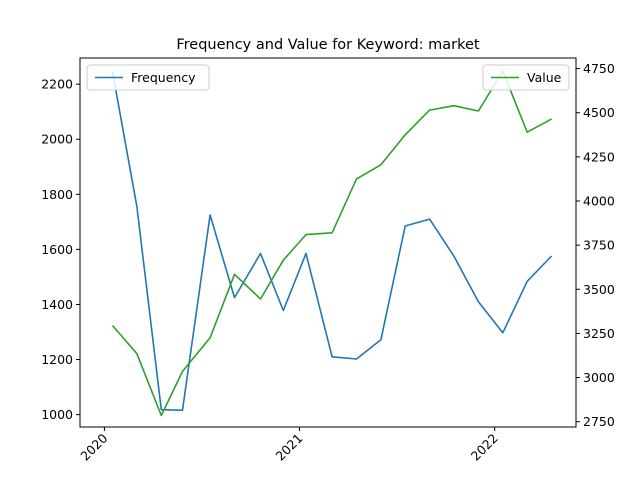 This screenshot has height=480, width=640. Describe the element at coordinates (599, 68) in the screenshot. I see `right-tick-label: 4750` at that location.